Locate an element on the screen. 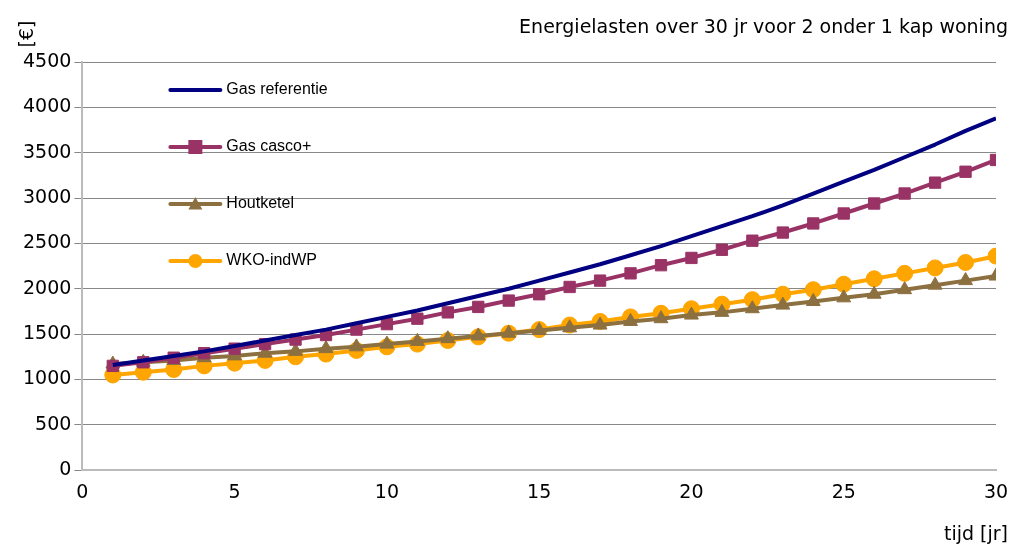  x-tick-label: 15 is located at coordinates (539, 490).